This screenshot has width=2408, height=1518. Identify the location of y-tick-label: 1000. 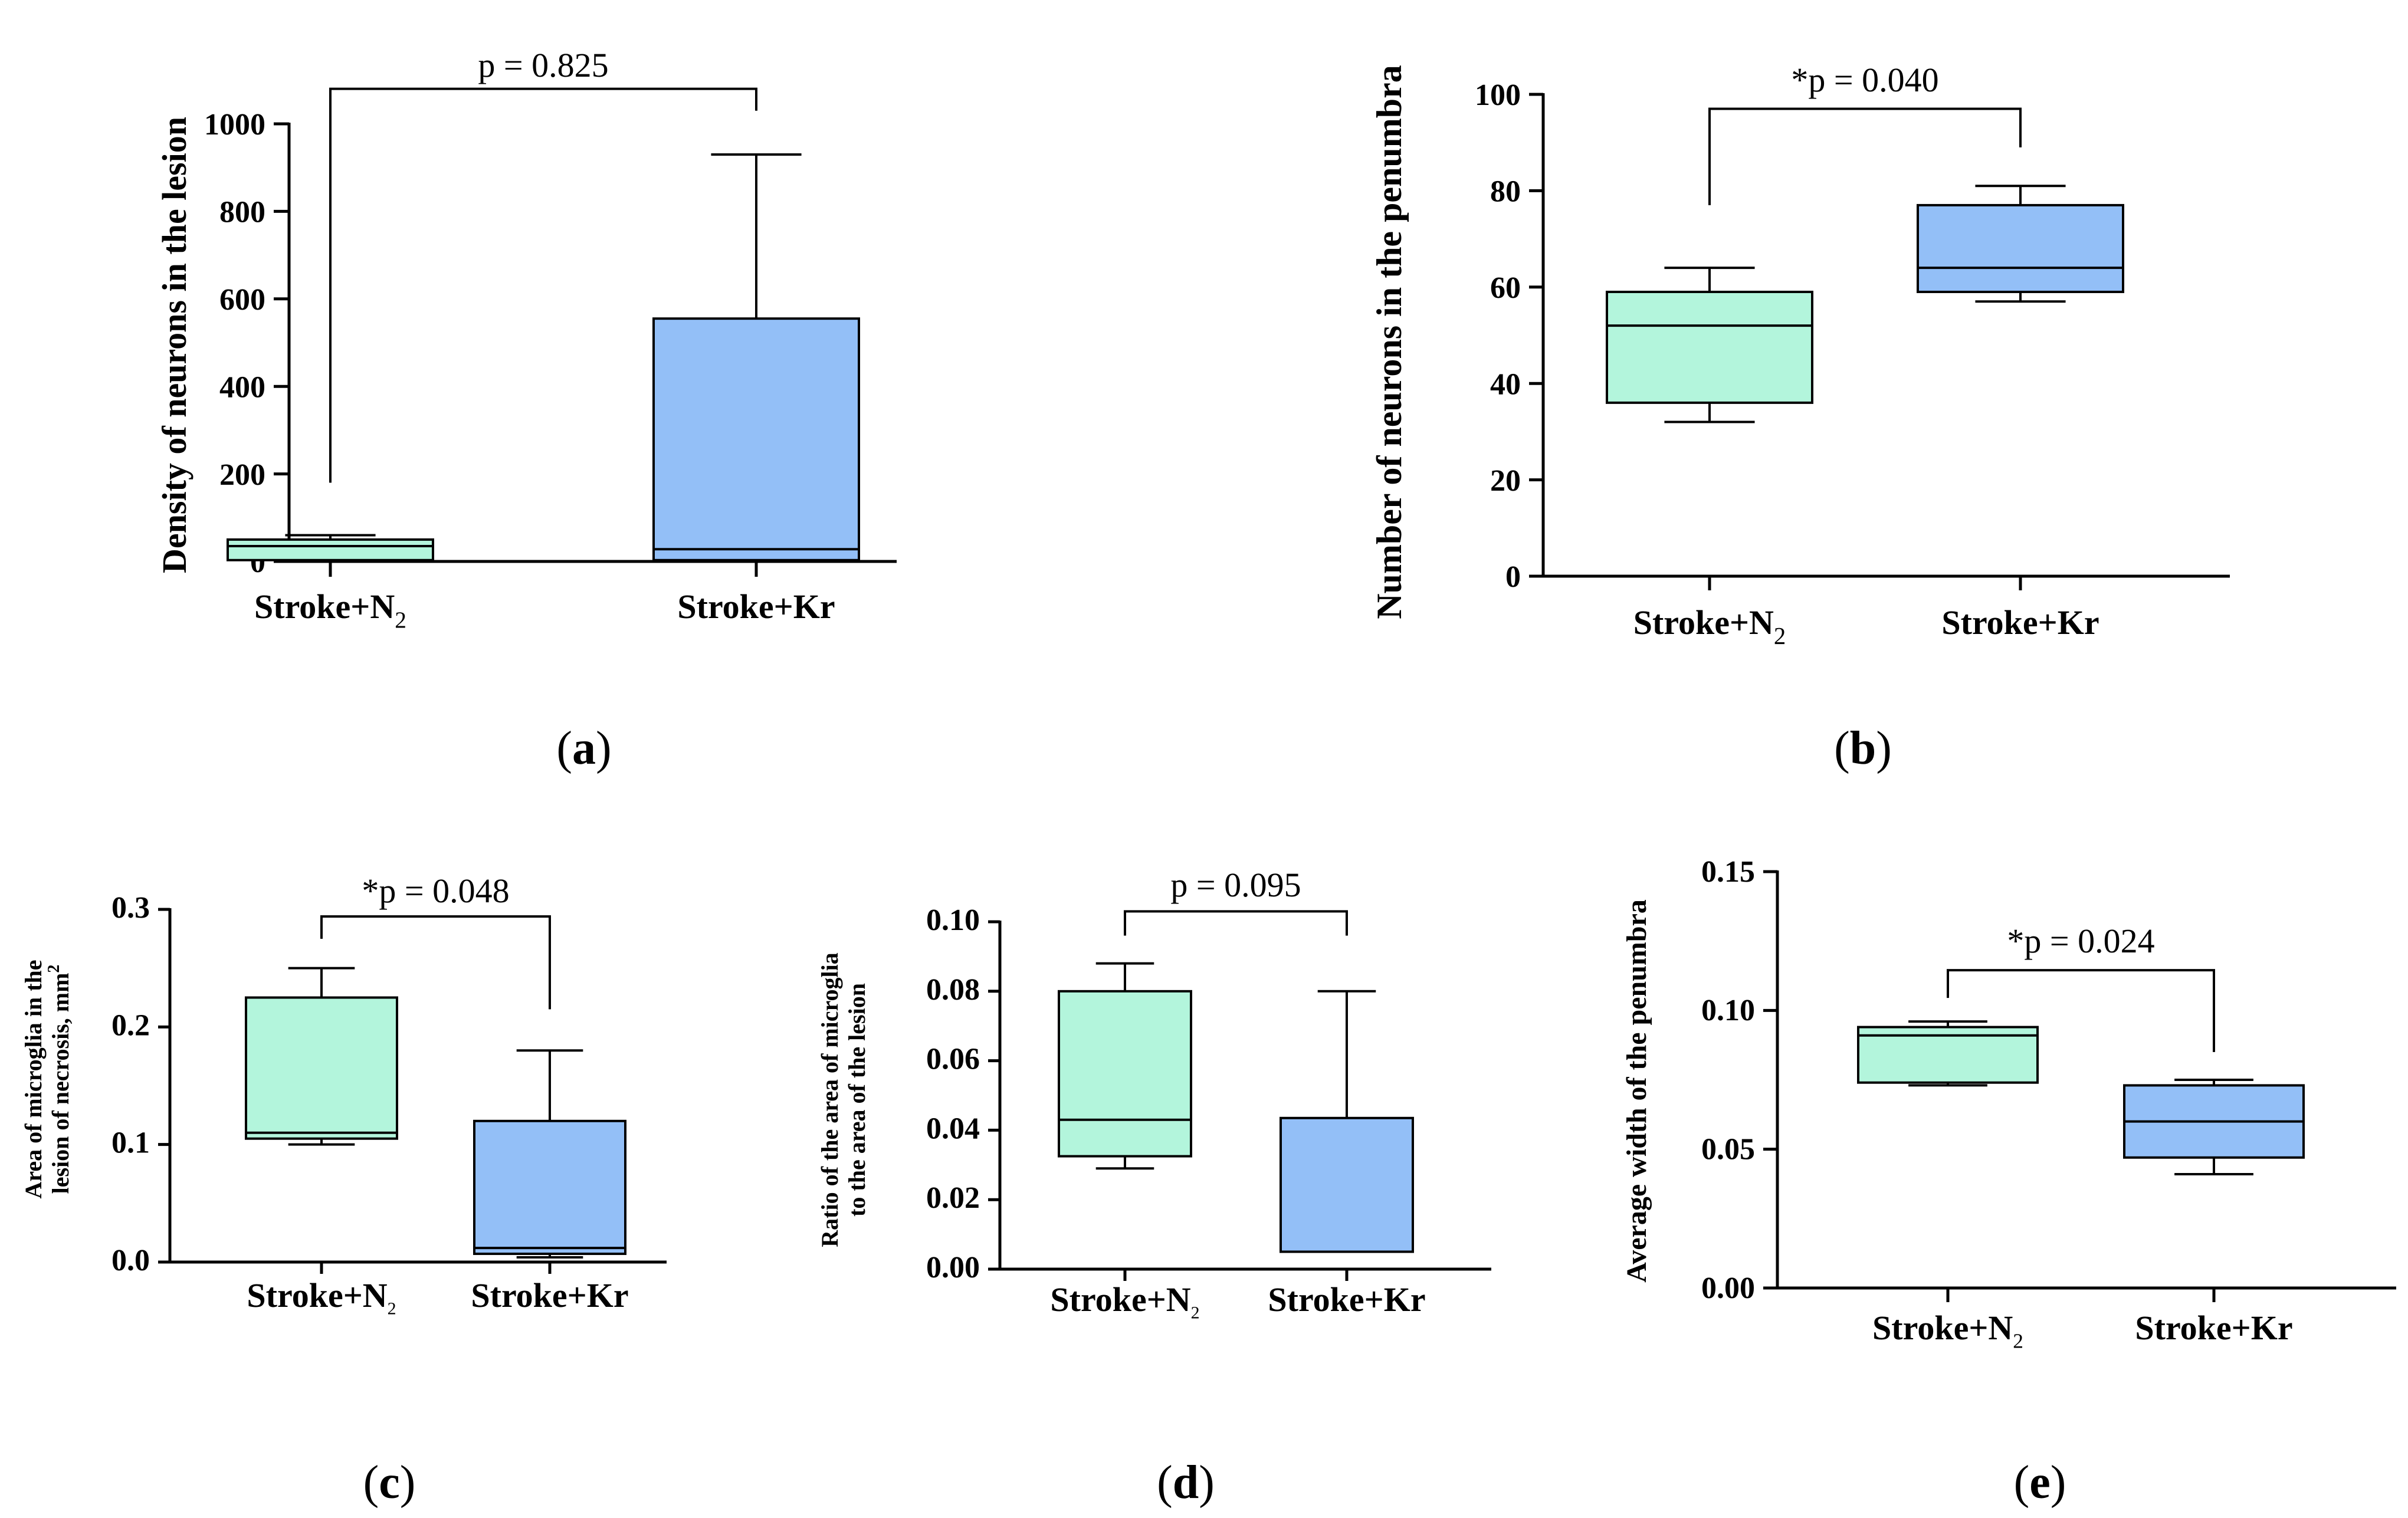
(235, 125).